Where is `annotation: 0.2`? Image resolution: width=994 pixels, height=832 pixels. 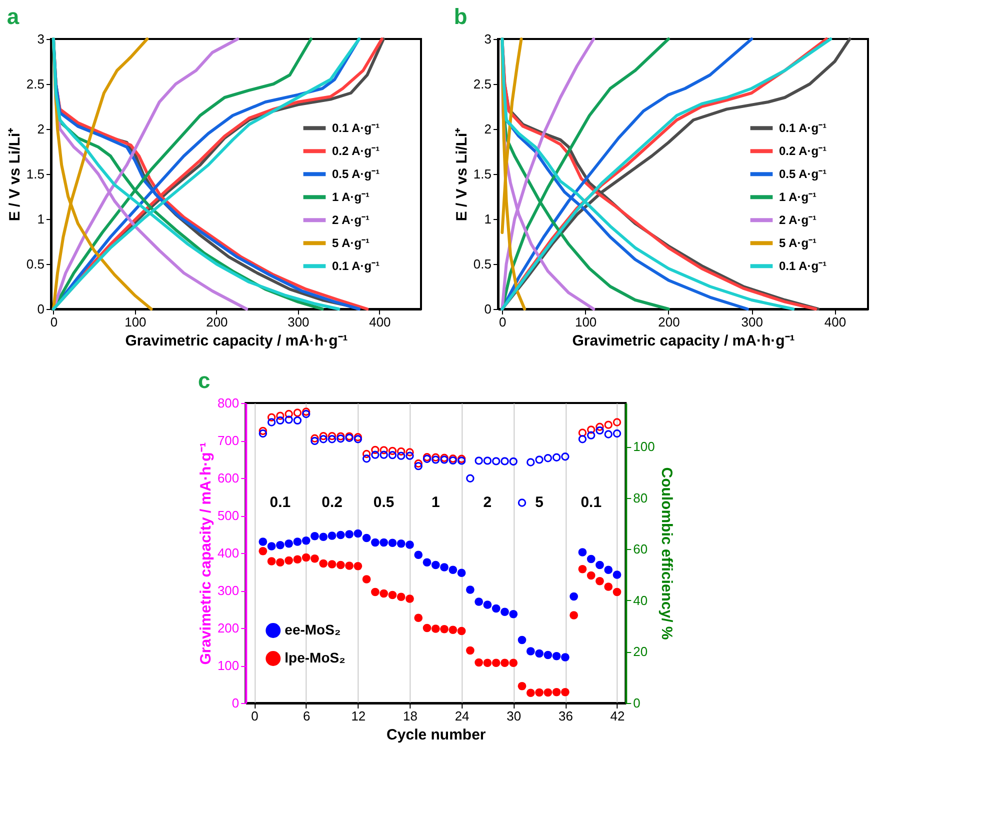
annotation: 0.2 is located at coordinates (332, 502).